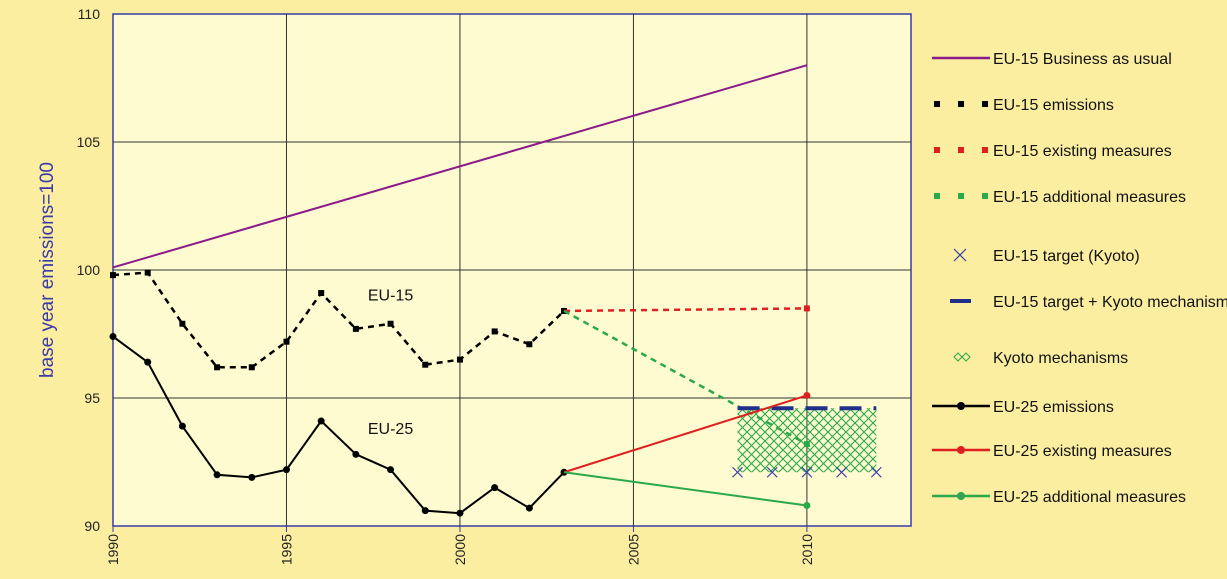  What do you see at coordinates (1082, 451) in the screenshot?
I see `legend-label: EU-25 existing measures` at bounding box center [1082, 451].